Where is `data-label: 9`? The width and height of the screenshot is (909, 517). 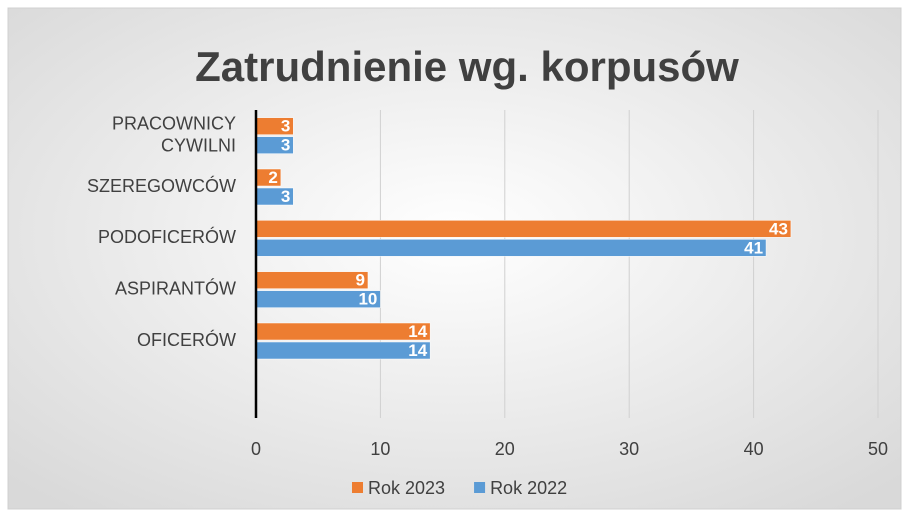
data-label: 9 is located at coordinates (359, 280).